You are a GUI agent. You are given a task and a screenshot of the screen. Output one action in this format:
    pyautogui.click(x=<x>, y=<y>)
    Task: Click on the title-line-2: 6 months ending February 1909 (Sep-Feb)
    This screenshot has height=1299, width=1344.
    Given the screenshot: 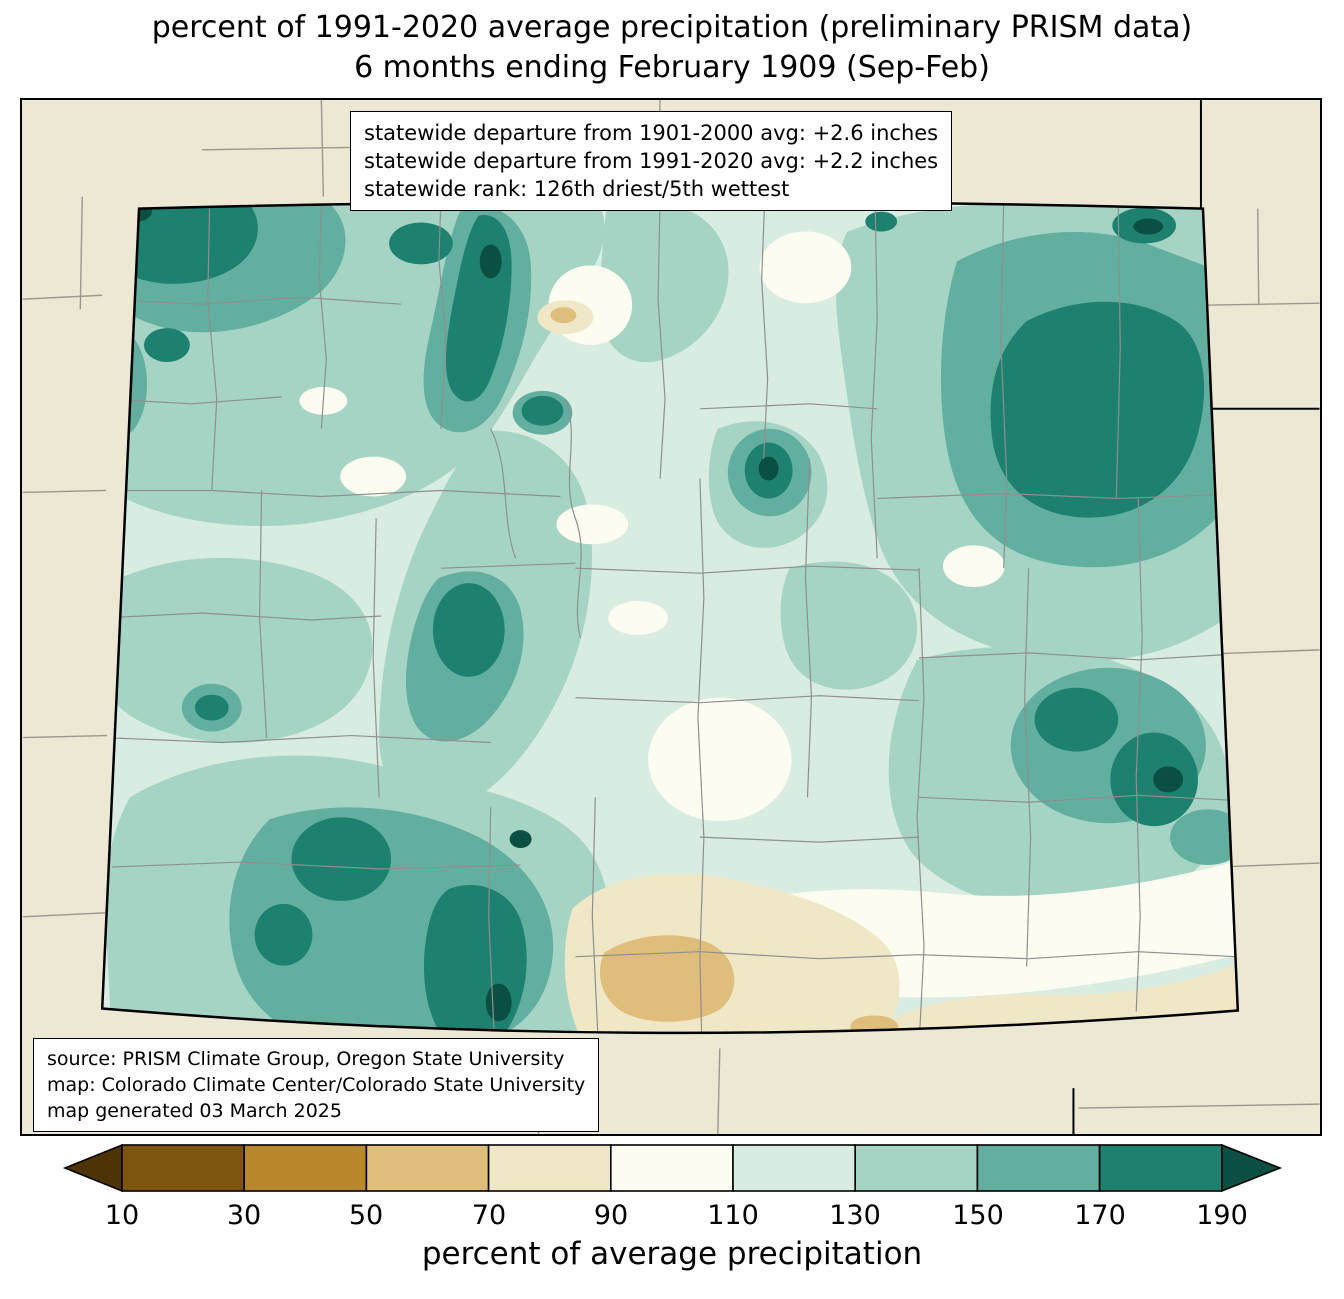 What is the action you would take?
    pyautogui.click(x=672, y=67)
    